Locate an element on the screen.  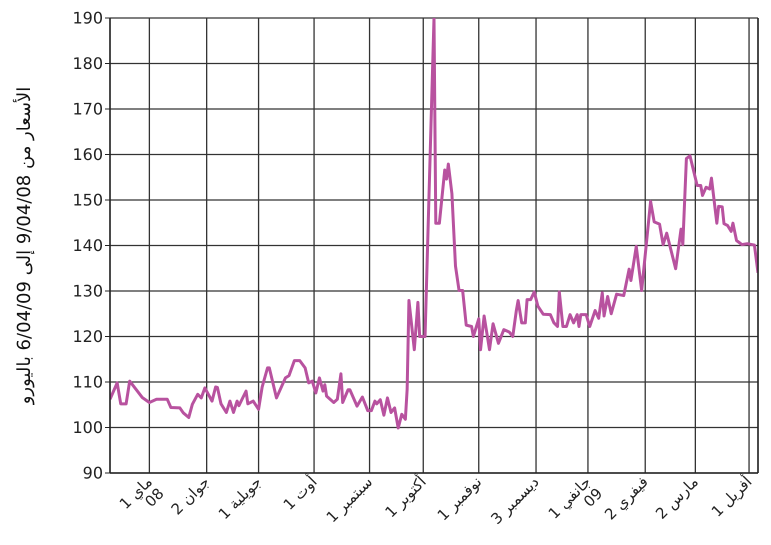
x-tick-label: 2 مارس is located at coordinates (677, 497).